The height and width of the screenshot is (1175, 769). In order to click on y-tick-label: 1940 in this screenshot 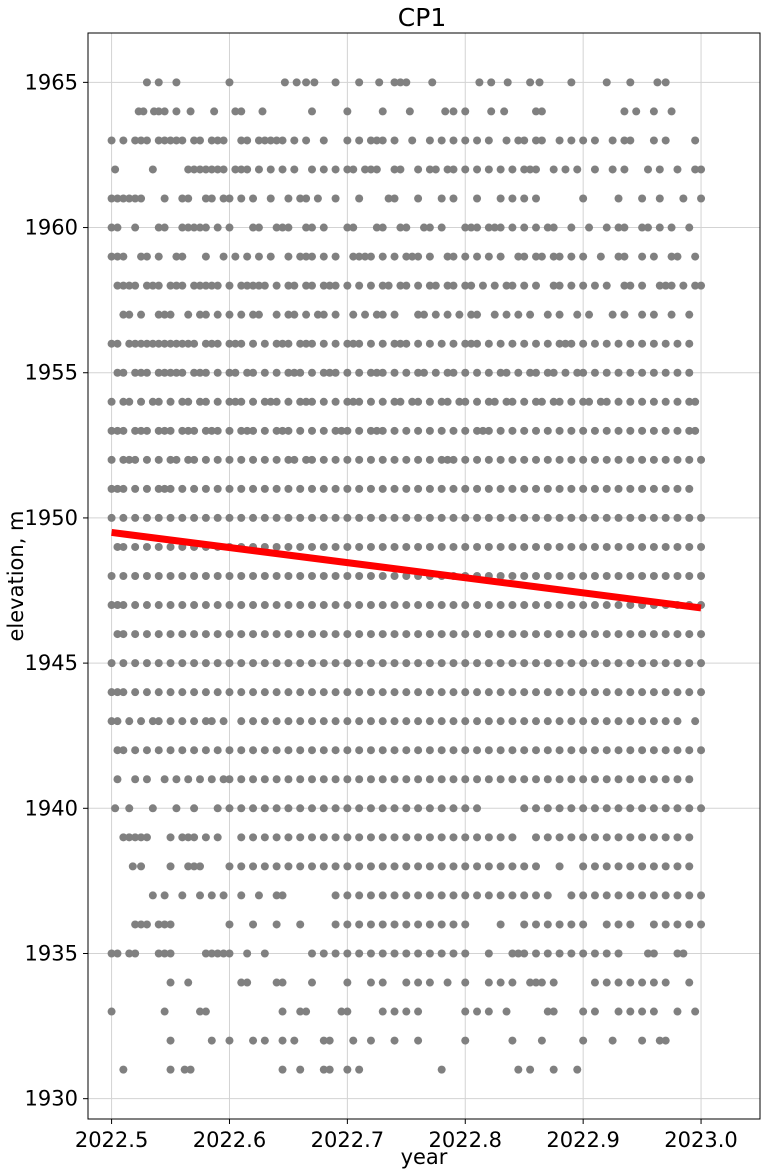, I will do `click(51, 808)`.